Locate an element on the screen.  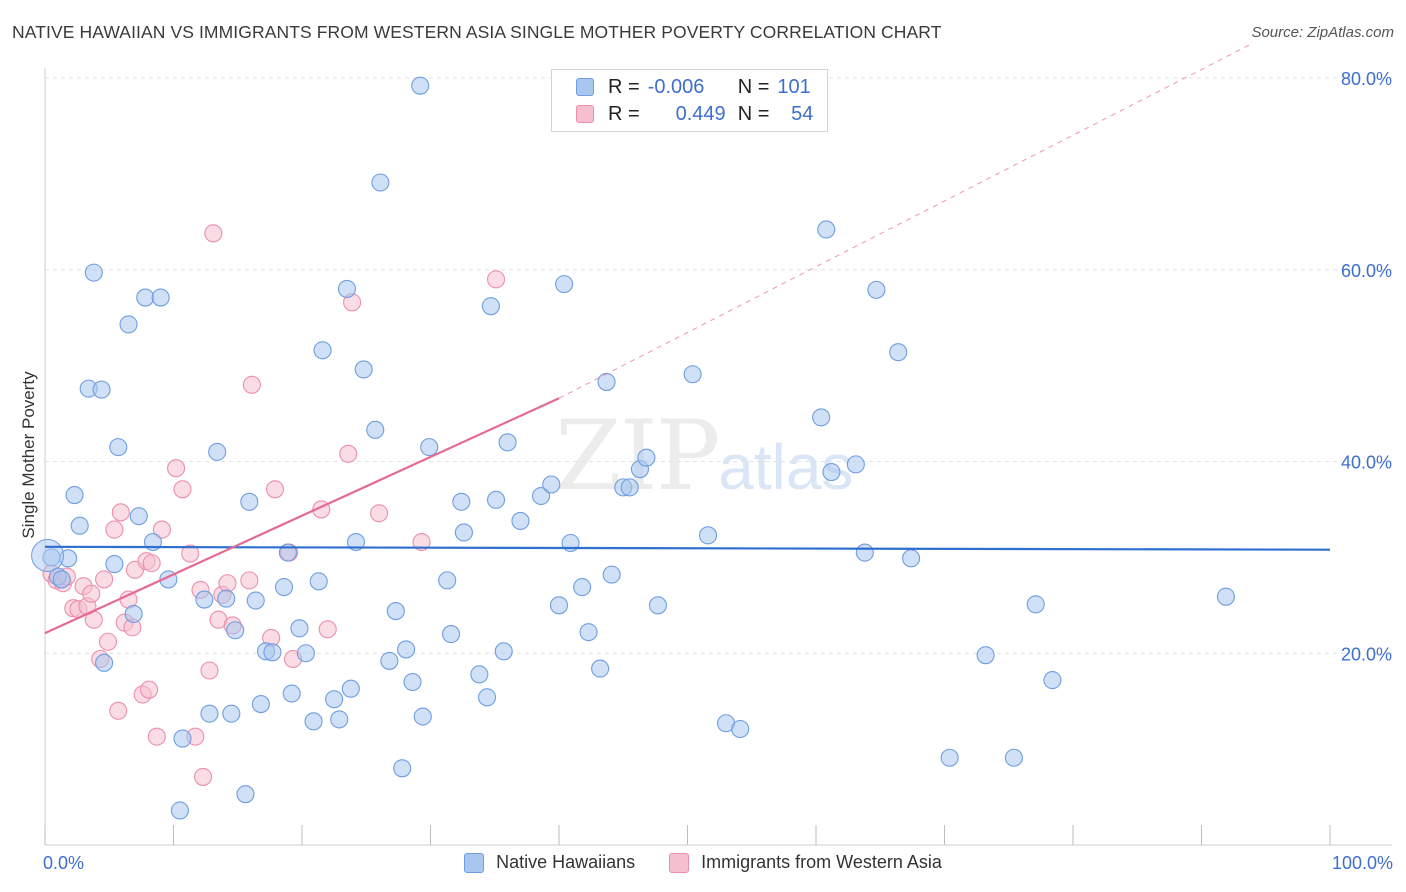
y-tick-label: 20.0% is located at coordinates (1366, 654).